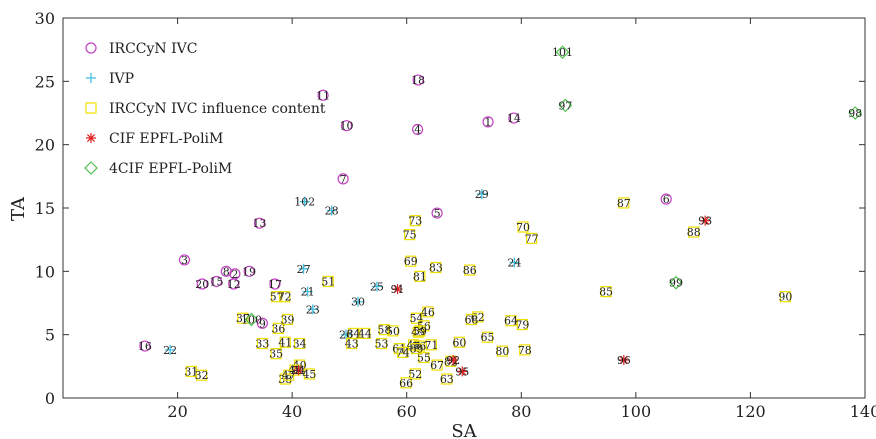  Describe the element at coordinates (353, 333) in the screenshot. I see `data-label-84: 84` at that location.